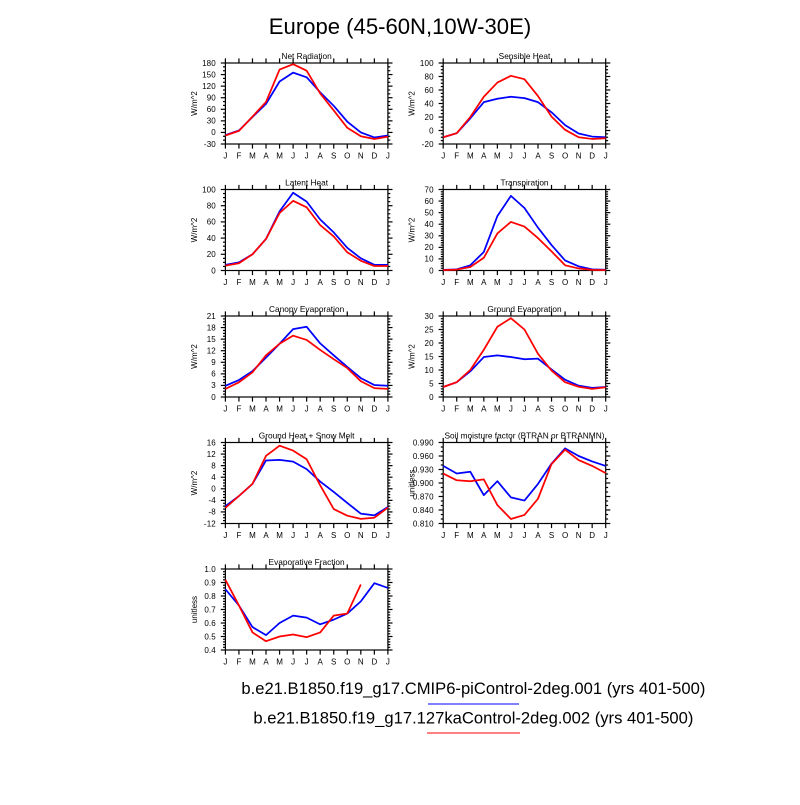 This screenshot has height=805, width=800. I want to click on svg-text: 0.810, so click(423, 523).